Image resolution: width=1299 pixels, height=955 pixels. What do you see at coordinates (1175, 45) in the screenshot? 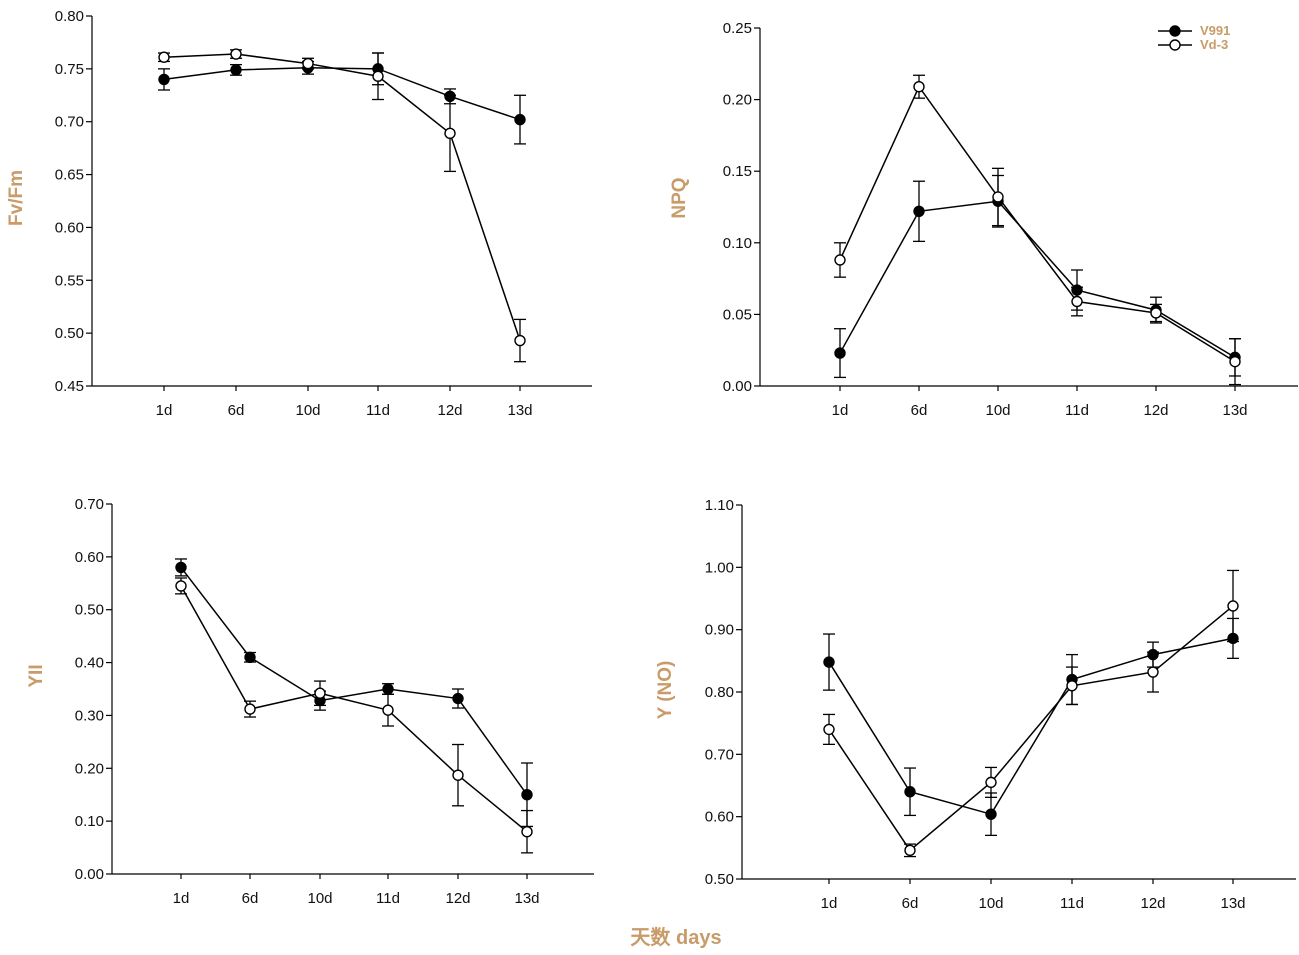
I see `legend-marker-vd3` at bounding box center [1175, 45].